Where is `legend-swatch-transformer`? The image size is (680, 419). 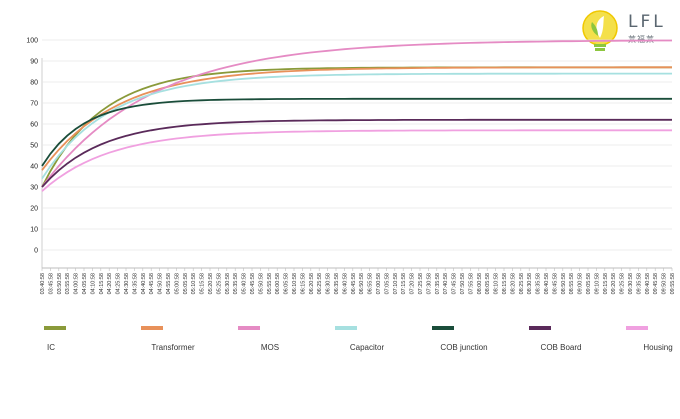 legend-swatch-transformer is located at coordinates (152, 328).